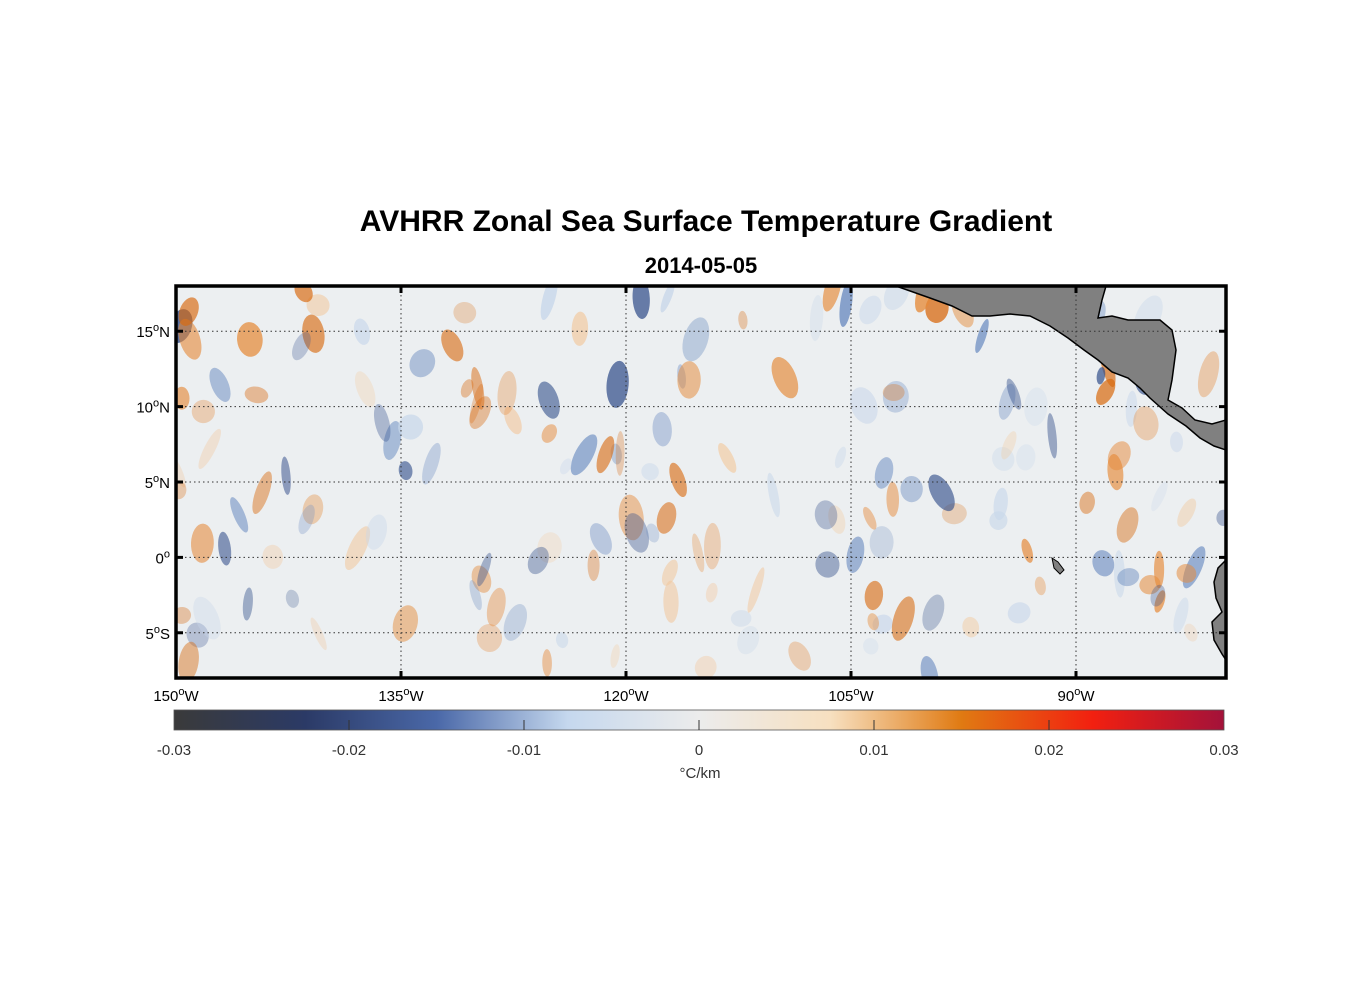  Describe the element at coordinates (1048, 750) in the screenshot. I see `colorbar-tick-label: 0.02` at that location.